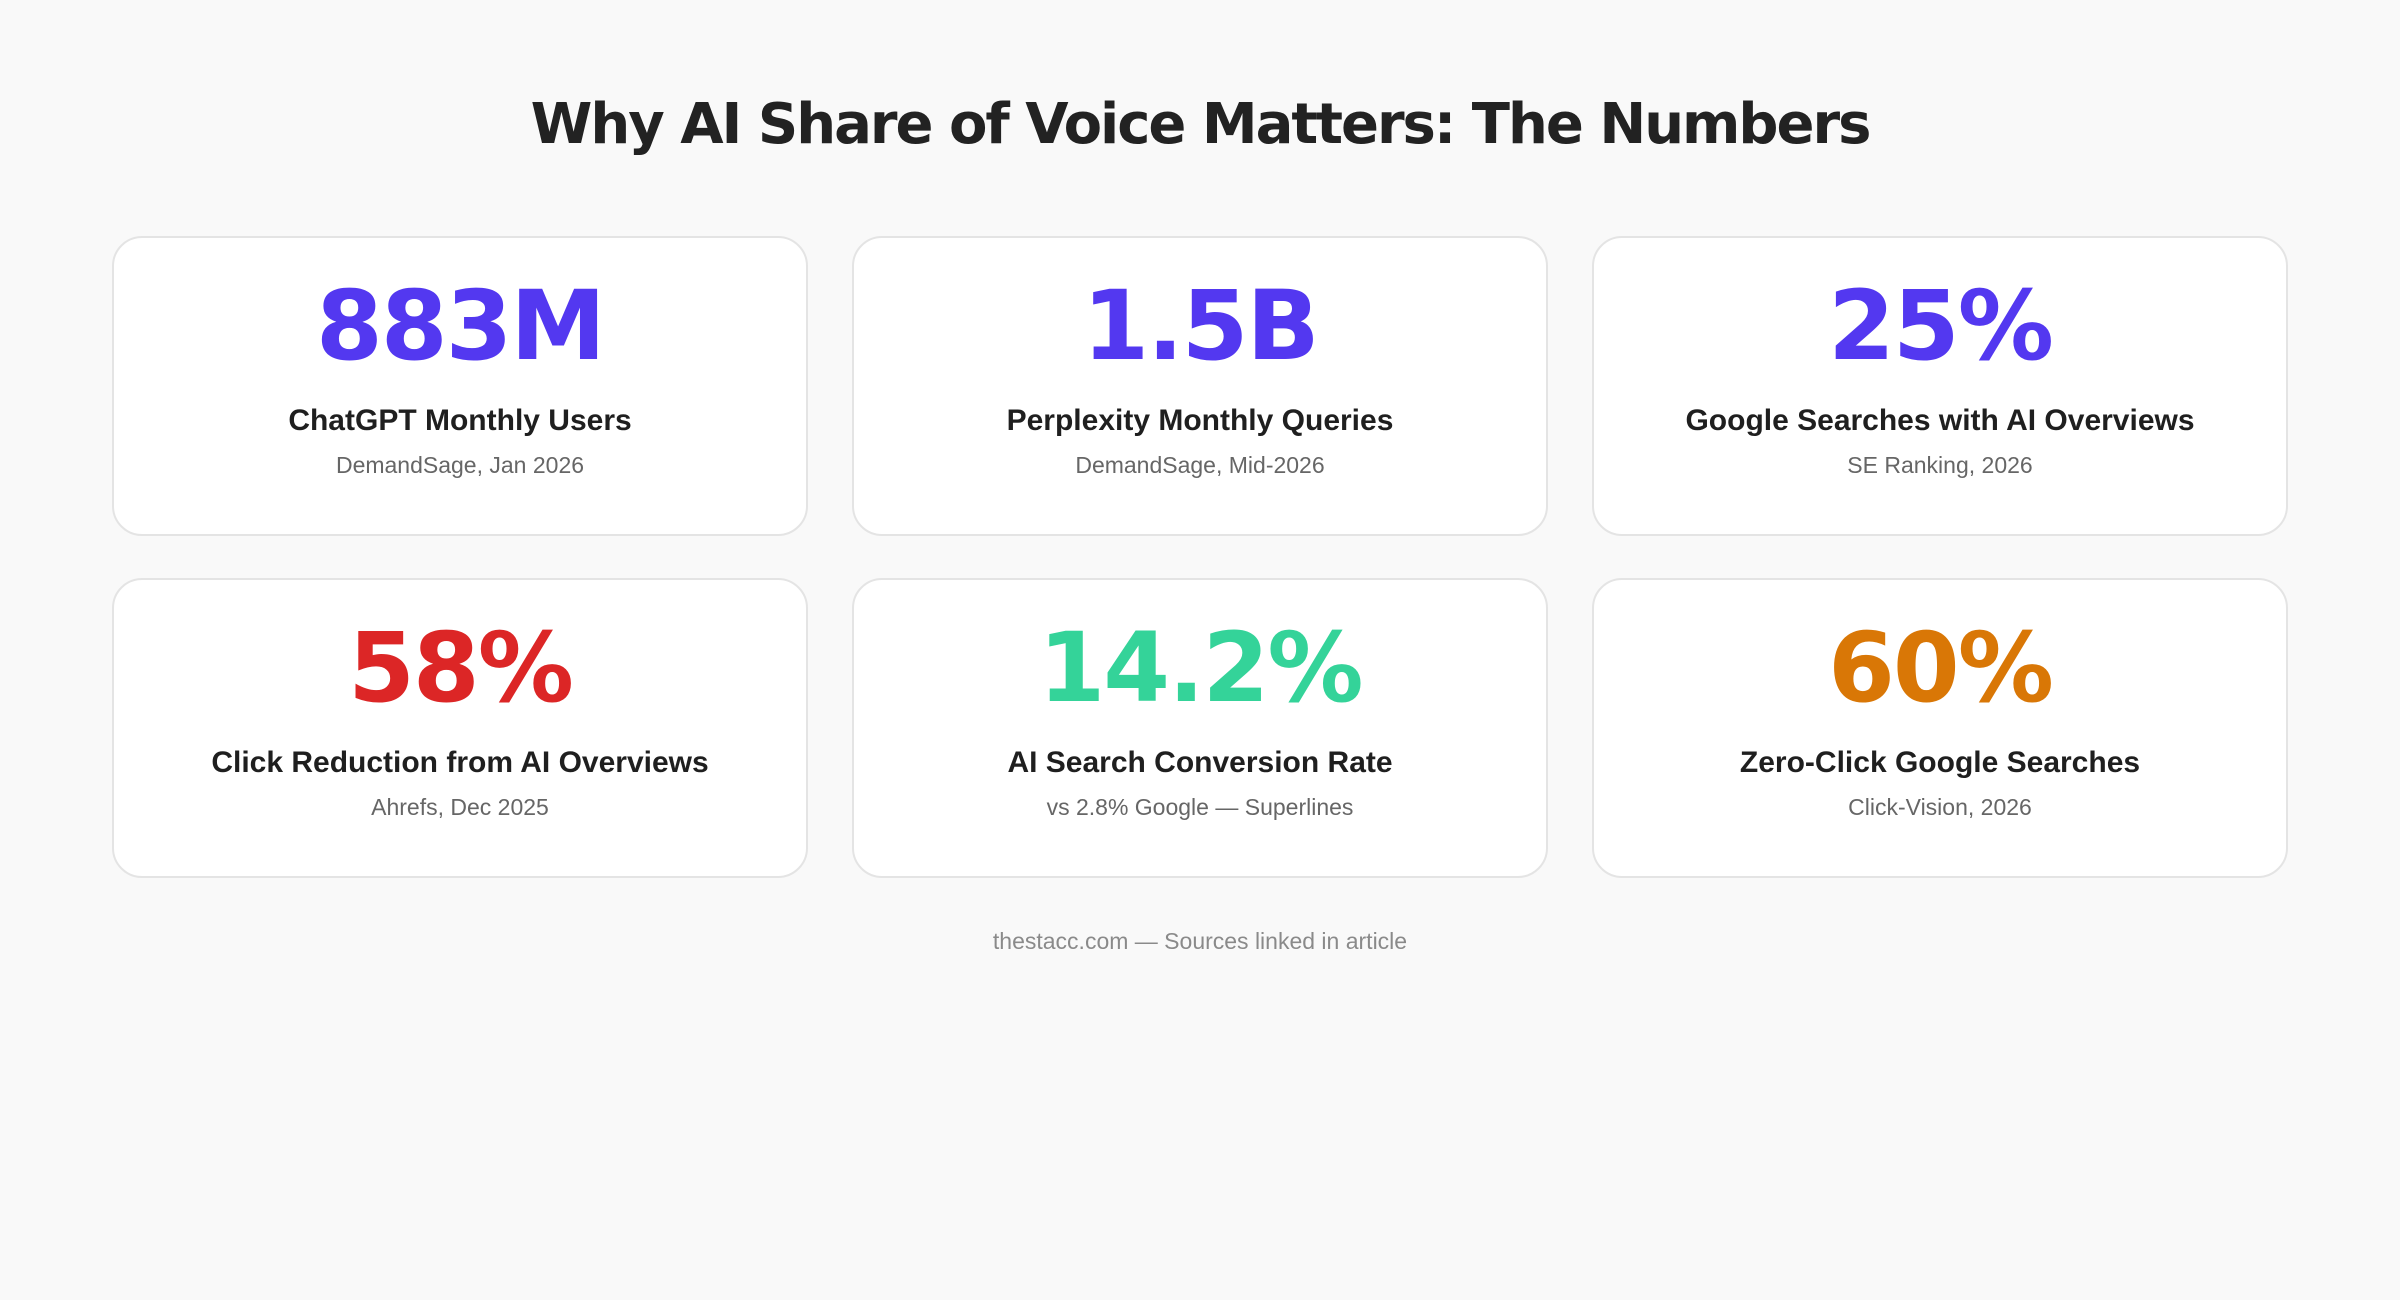 Image resolution: width=2400 pixels, height=1300 pixels. What do you see at coordinates (1200, 762) in the screenshot?
I see `stat-label: AI Search Conversion Rate` at bounding box center [1200, 762].